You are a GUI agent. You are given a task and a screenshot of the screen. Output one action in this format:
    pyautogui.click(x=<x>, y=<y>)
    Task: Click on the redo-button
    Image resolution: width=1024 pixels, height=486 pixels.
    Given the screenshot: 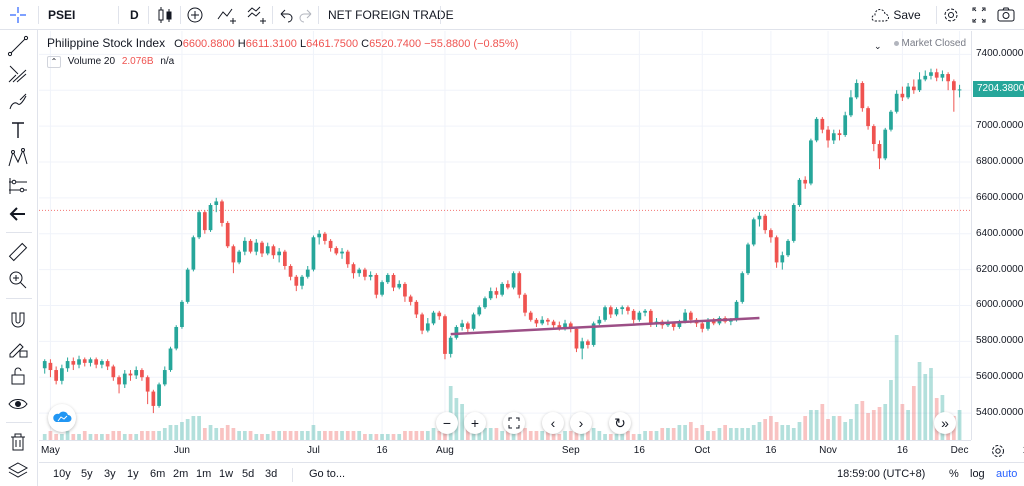 What is the action you would take?
    pyautogui.click(x=306, y=15)
    